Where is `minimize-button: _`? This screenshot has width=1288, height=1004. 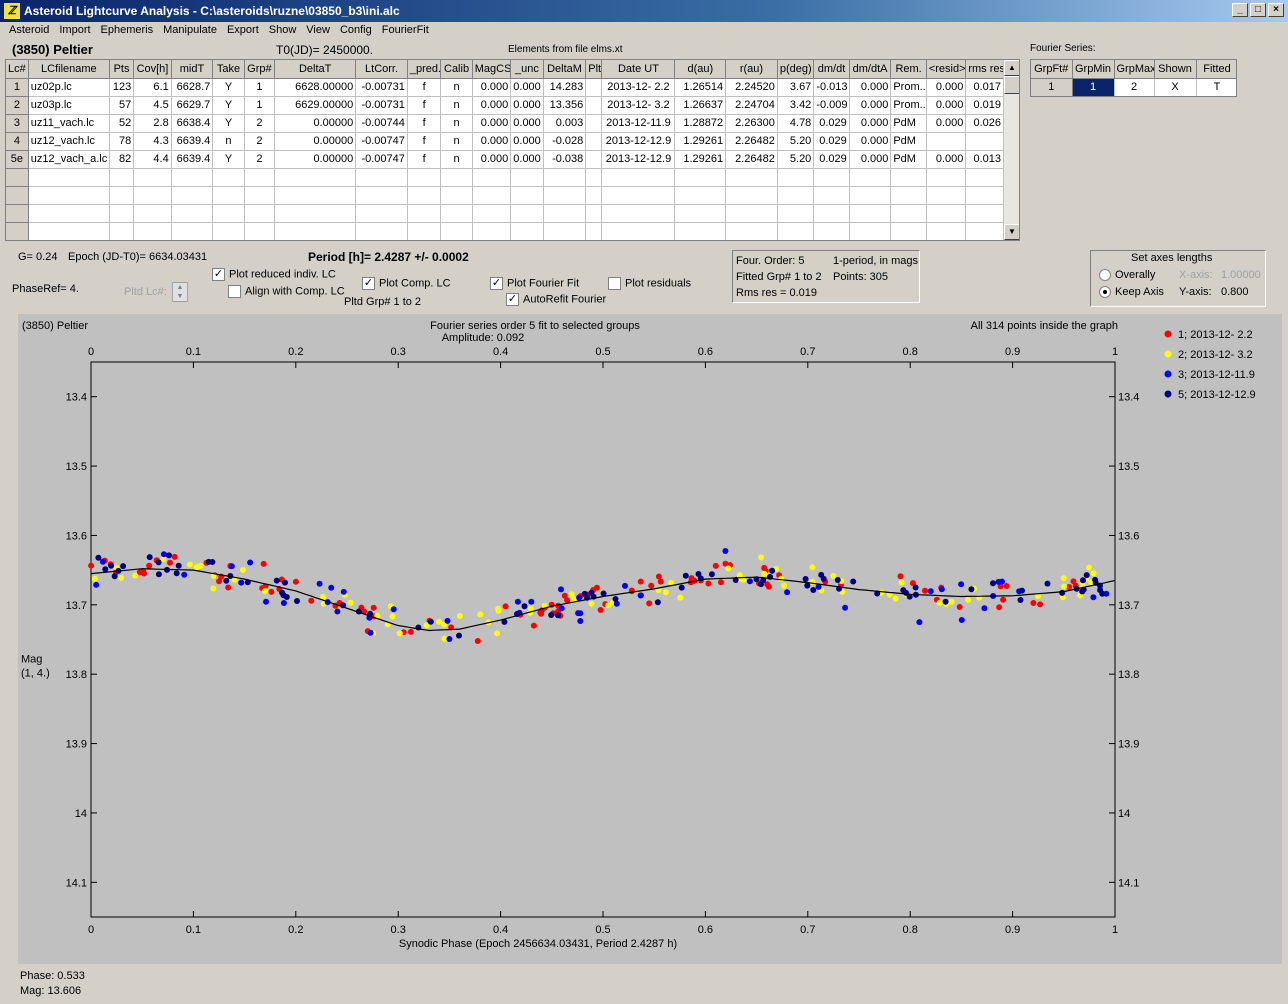
minimize-button: _ is located at coordinates (1240, 10).